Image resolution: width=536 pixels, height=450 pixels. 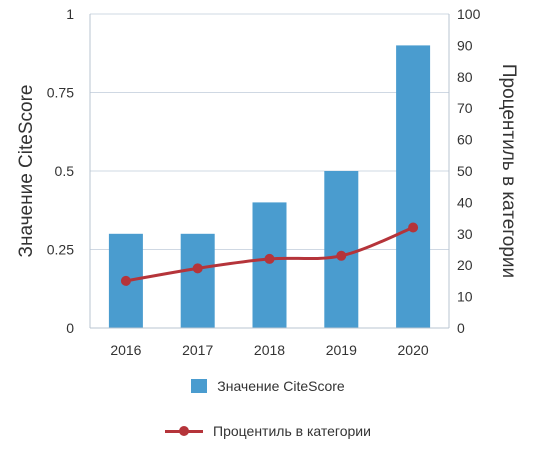 What do you see at coordinates (465, 45) in the screenshot?
I see `right-tick-label: 90` at bounding box center [465, 45].